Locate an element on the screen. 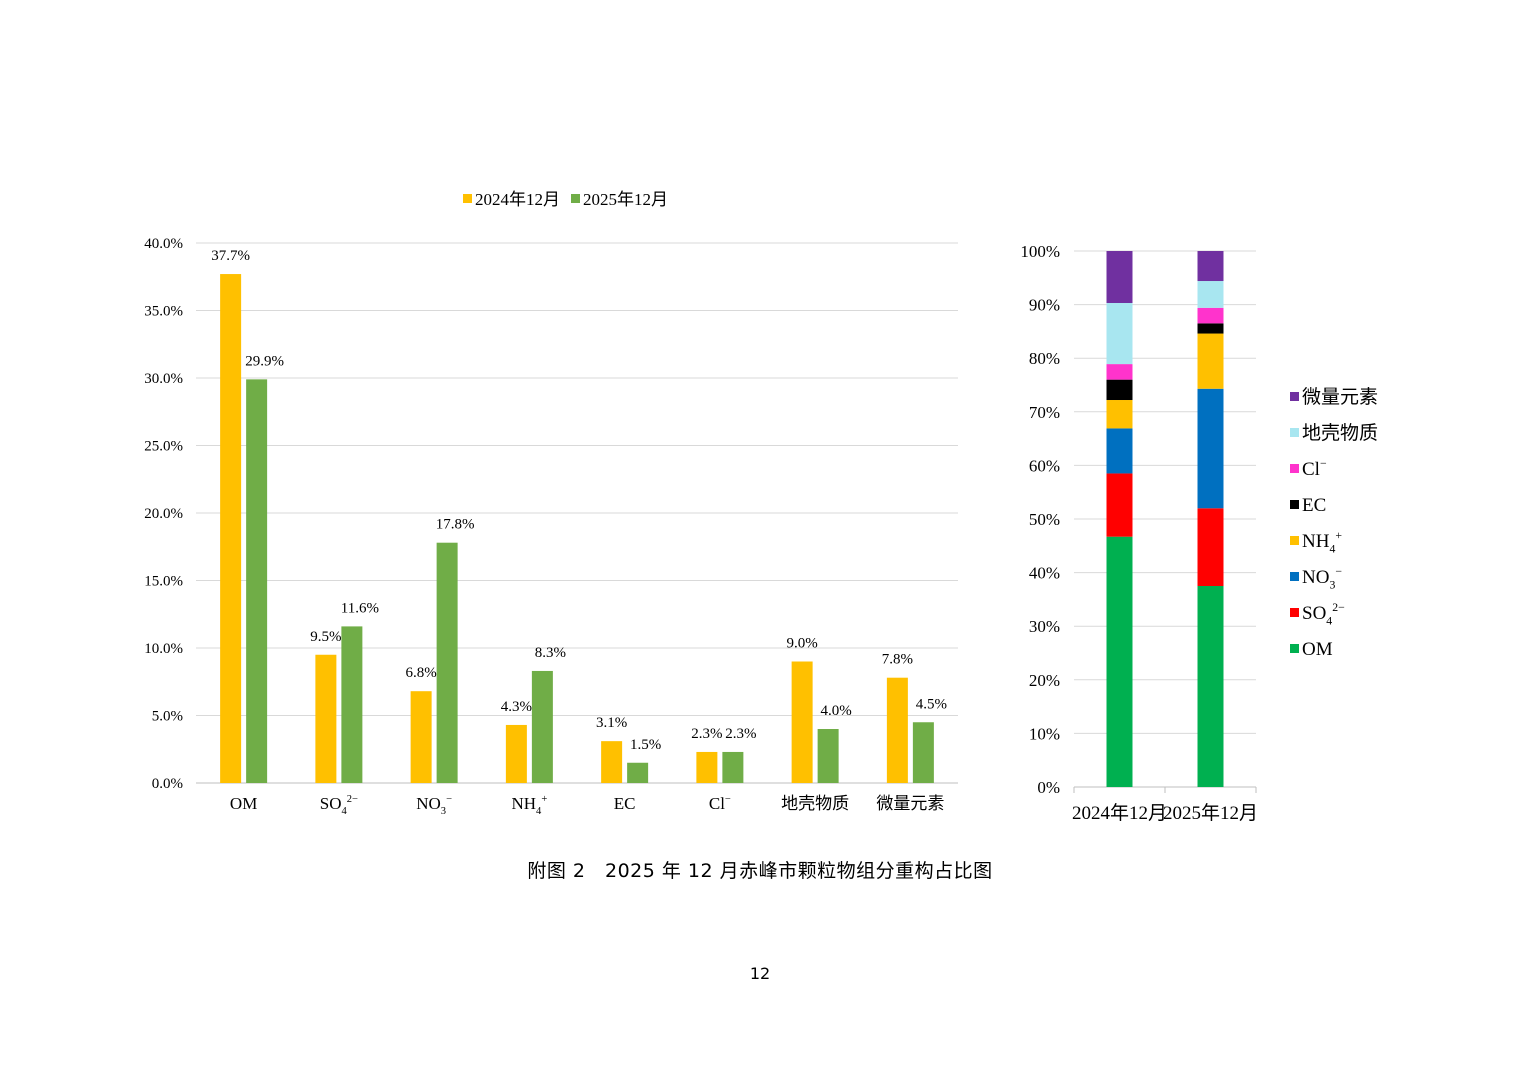  legend-label: Cl− is located at coordinates (1314, 468).